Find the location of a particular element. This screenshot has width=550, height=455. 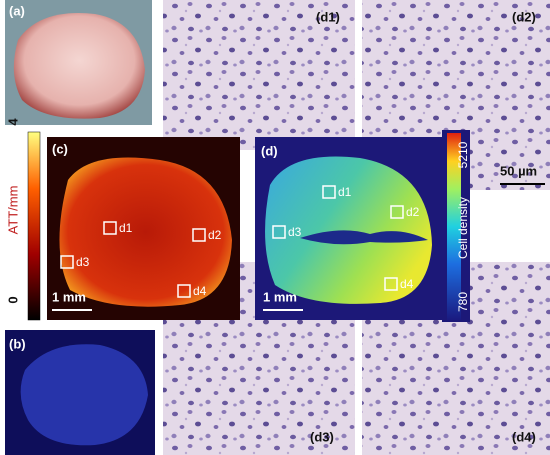

panel-label: (d1) is located at coordinates (328, 16).